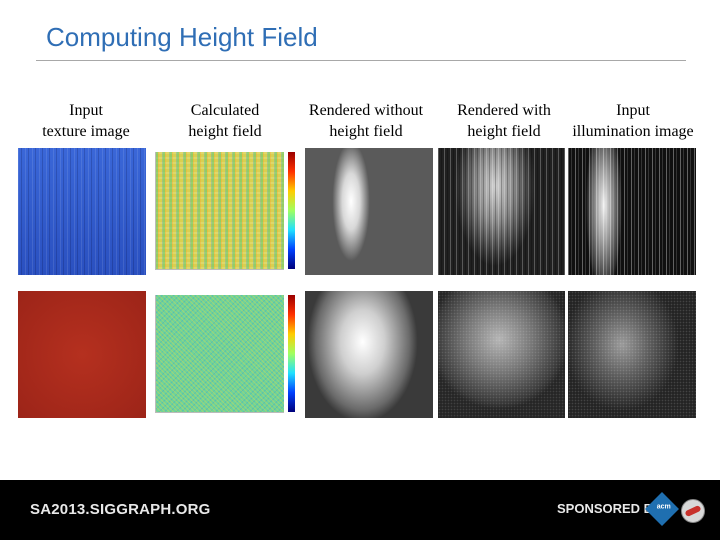  I want to click on column-label-line: illumination image, so click(633, 131).